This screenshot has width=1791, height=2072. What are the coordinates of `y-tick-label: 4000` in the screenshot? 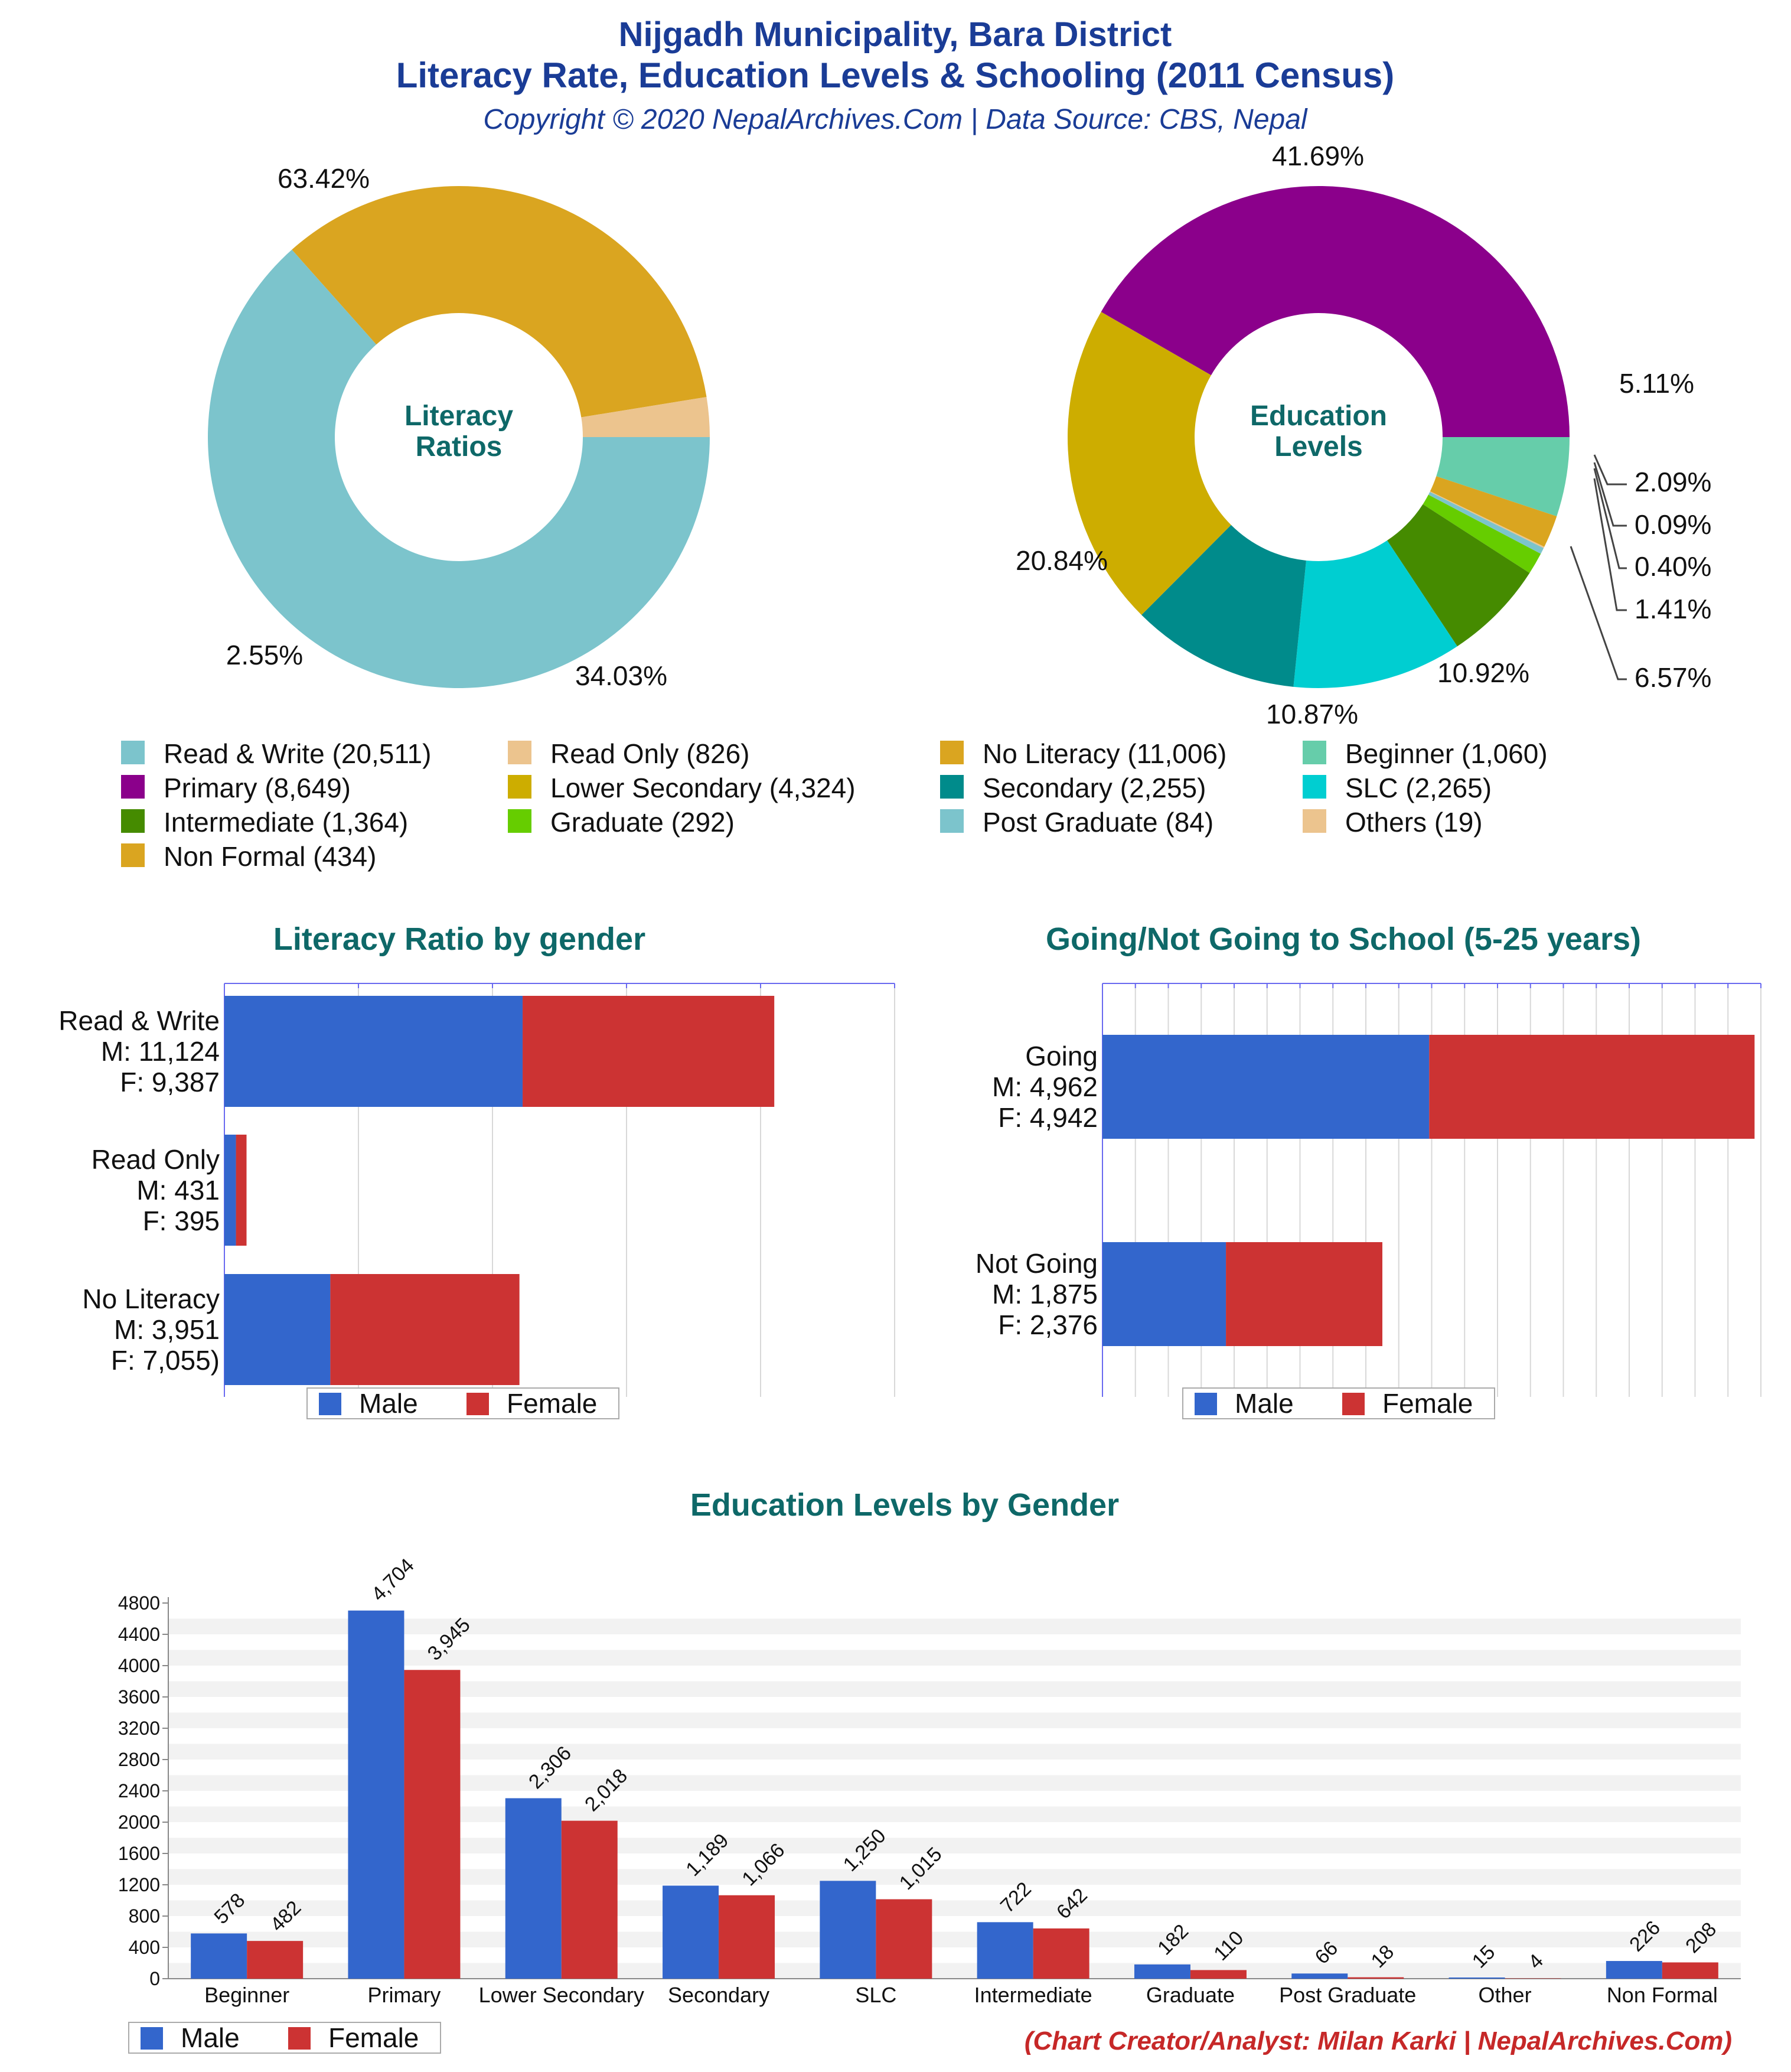 It's located at (139, 1665).